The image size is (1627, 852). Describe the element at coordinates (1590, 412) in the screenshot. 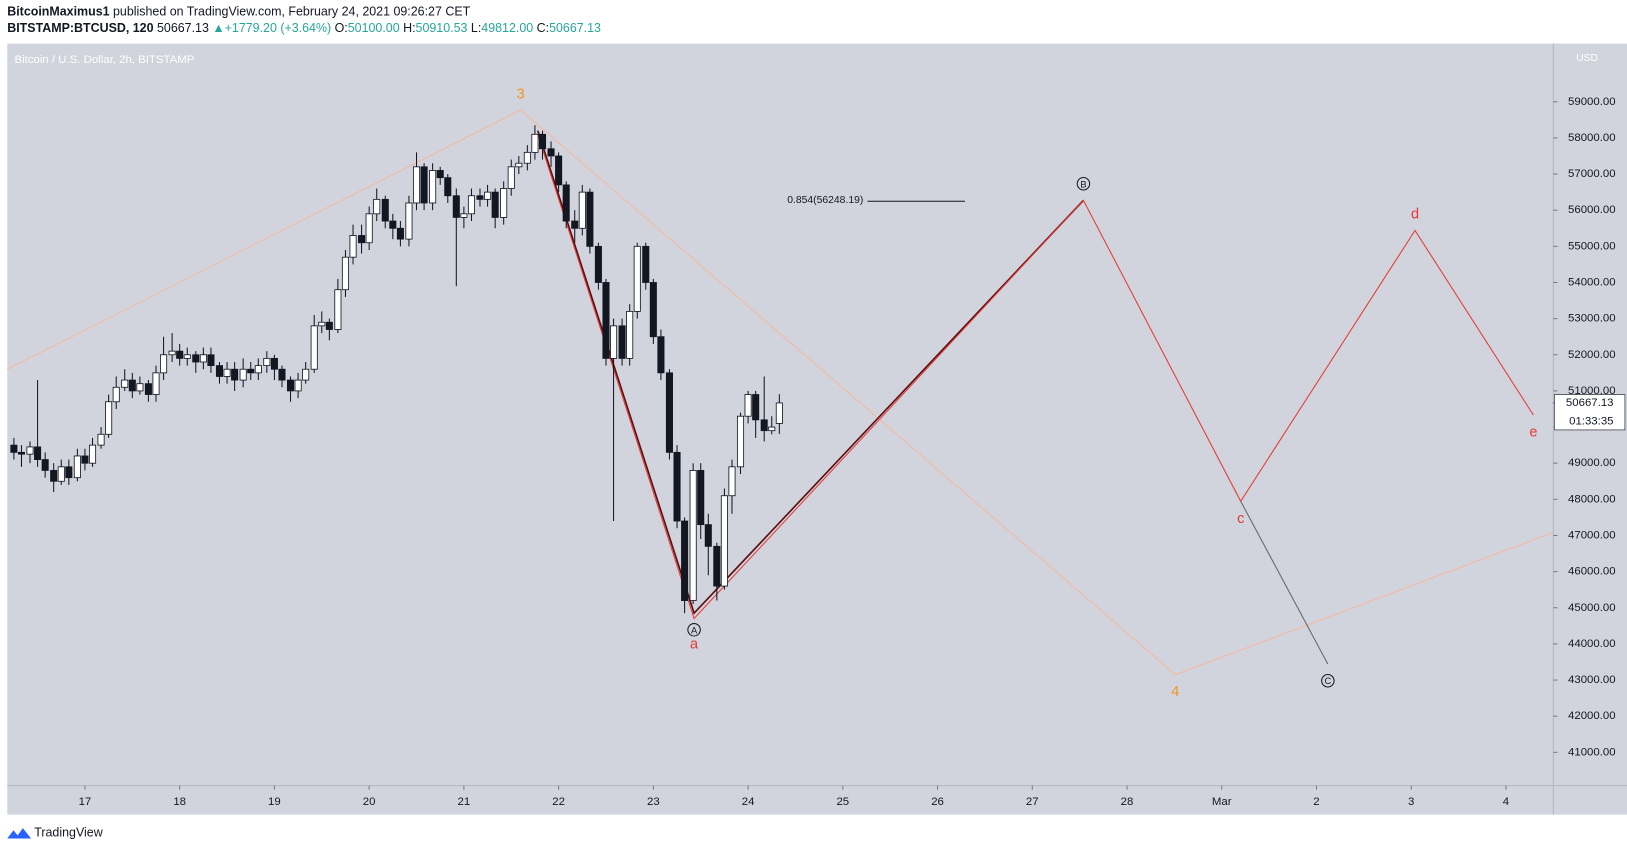

I see `last-price-box` at that location.